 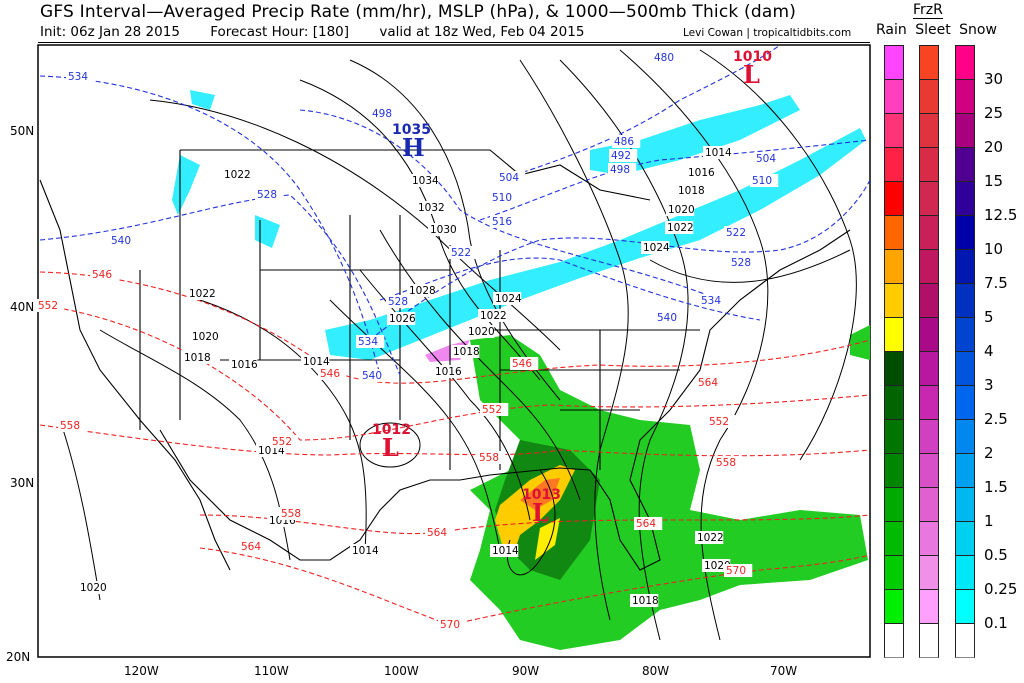 What do you see at coordinates (271, 671) in the screenshot?
I see `lon-label: 110W` at bounding box center [271, 671].